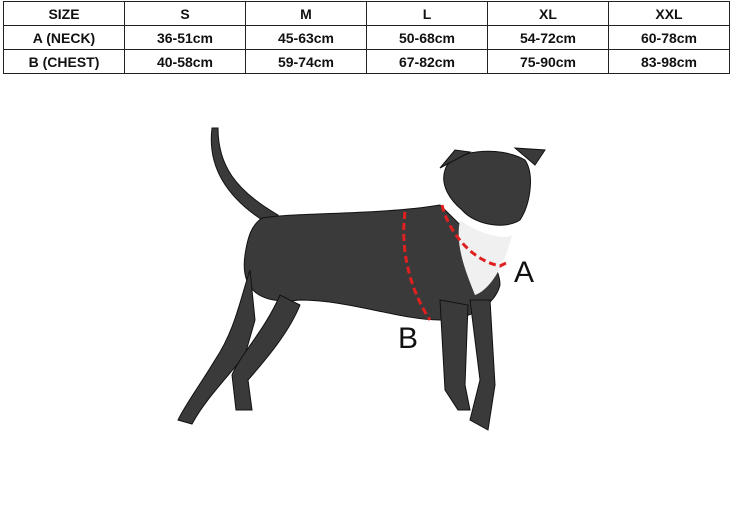 The height and width of the screenshot is (519, 750). Describe the element at coordinates (669, 13) in the screenshot. I see `header-cell: XXL` at that location.